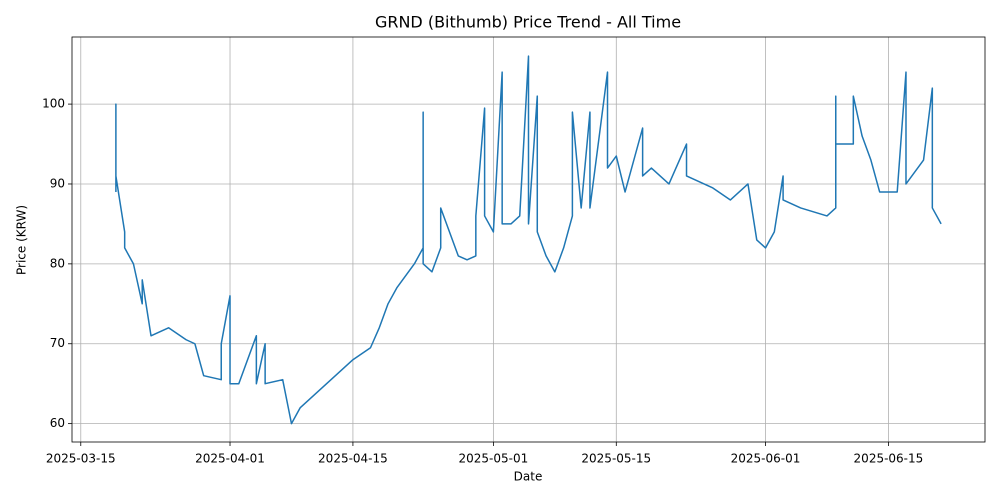 The height and width of the screenshot is (500, 1000). I want to click on y-tick-label: 90, so click(57, 183).